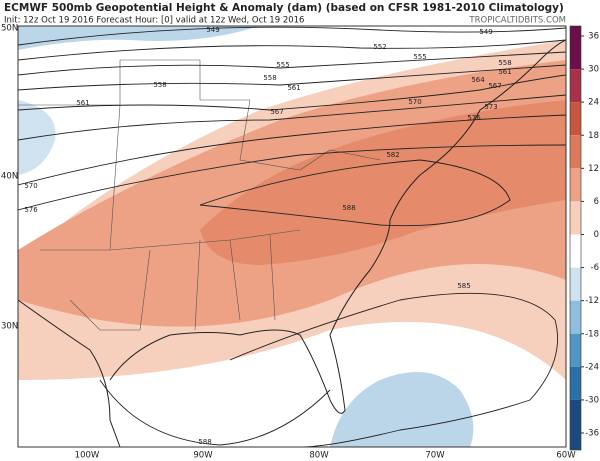  Describe the element at coordinates (592, 334) in the screenshot. I see `colorbar-tick-label: -18` at that location.